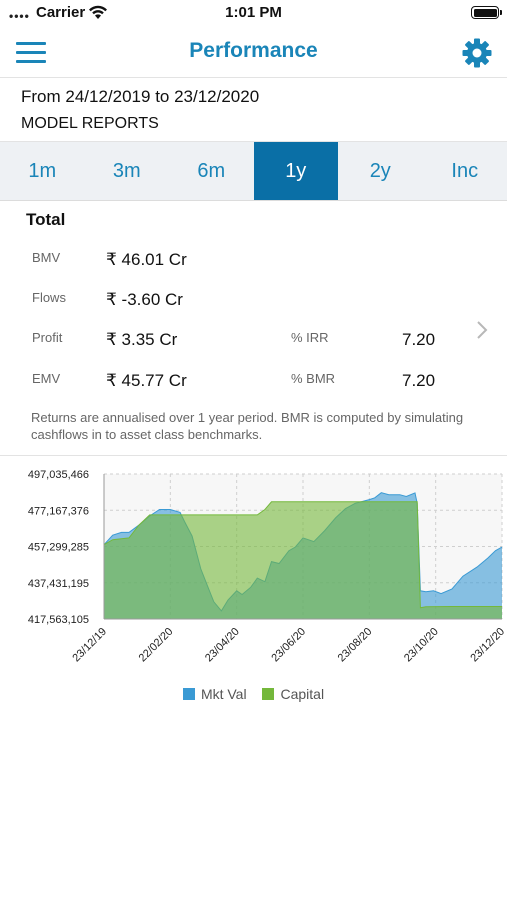 The height and width of the screenshot is (900, 507). What do you see at coordinates (156, 645) in the screenshot?
I see `x-tick-label: 22/02/20` at bounding box center [156, 645].